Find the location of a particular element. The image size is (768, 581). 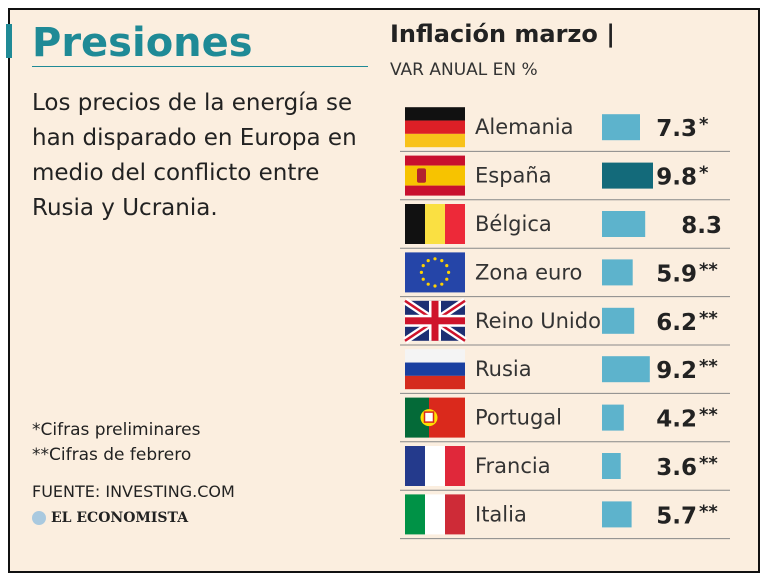

portugal-flag is located at coordinates (435, 417).